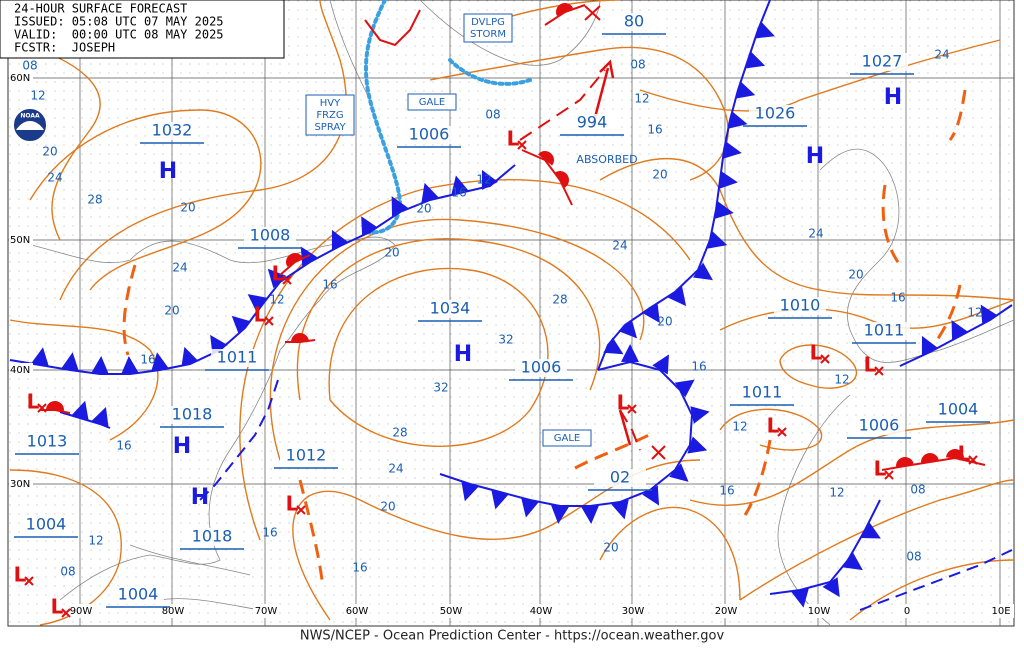 This screenshot has height=652, width=1024. I want to click on longitude-label: 0, so click(907, 611).